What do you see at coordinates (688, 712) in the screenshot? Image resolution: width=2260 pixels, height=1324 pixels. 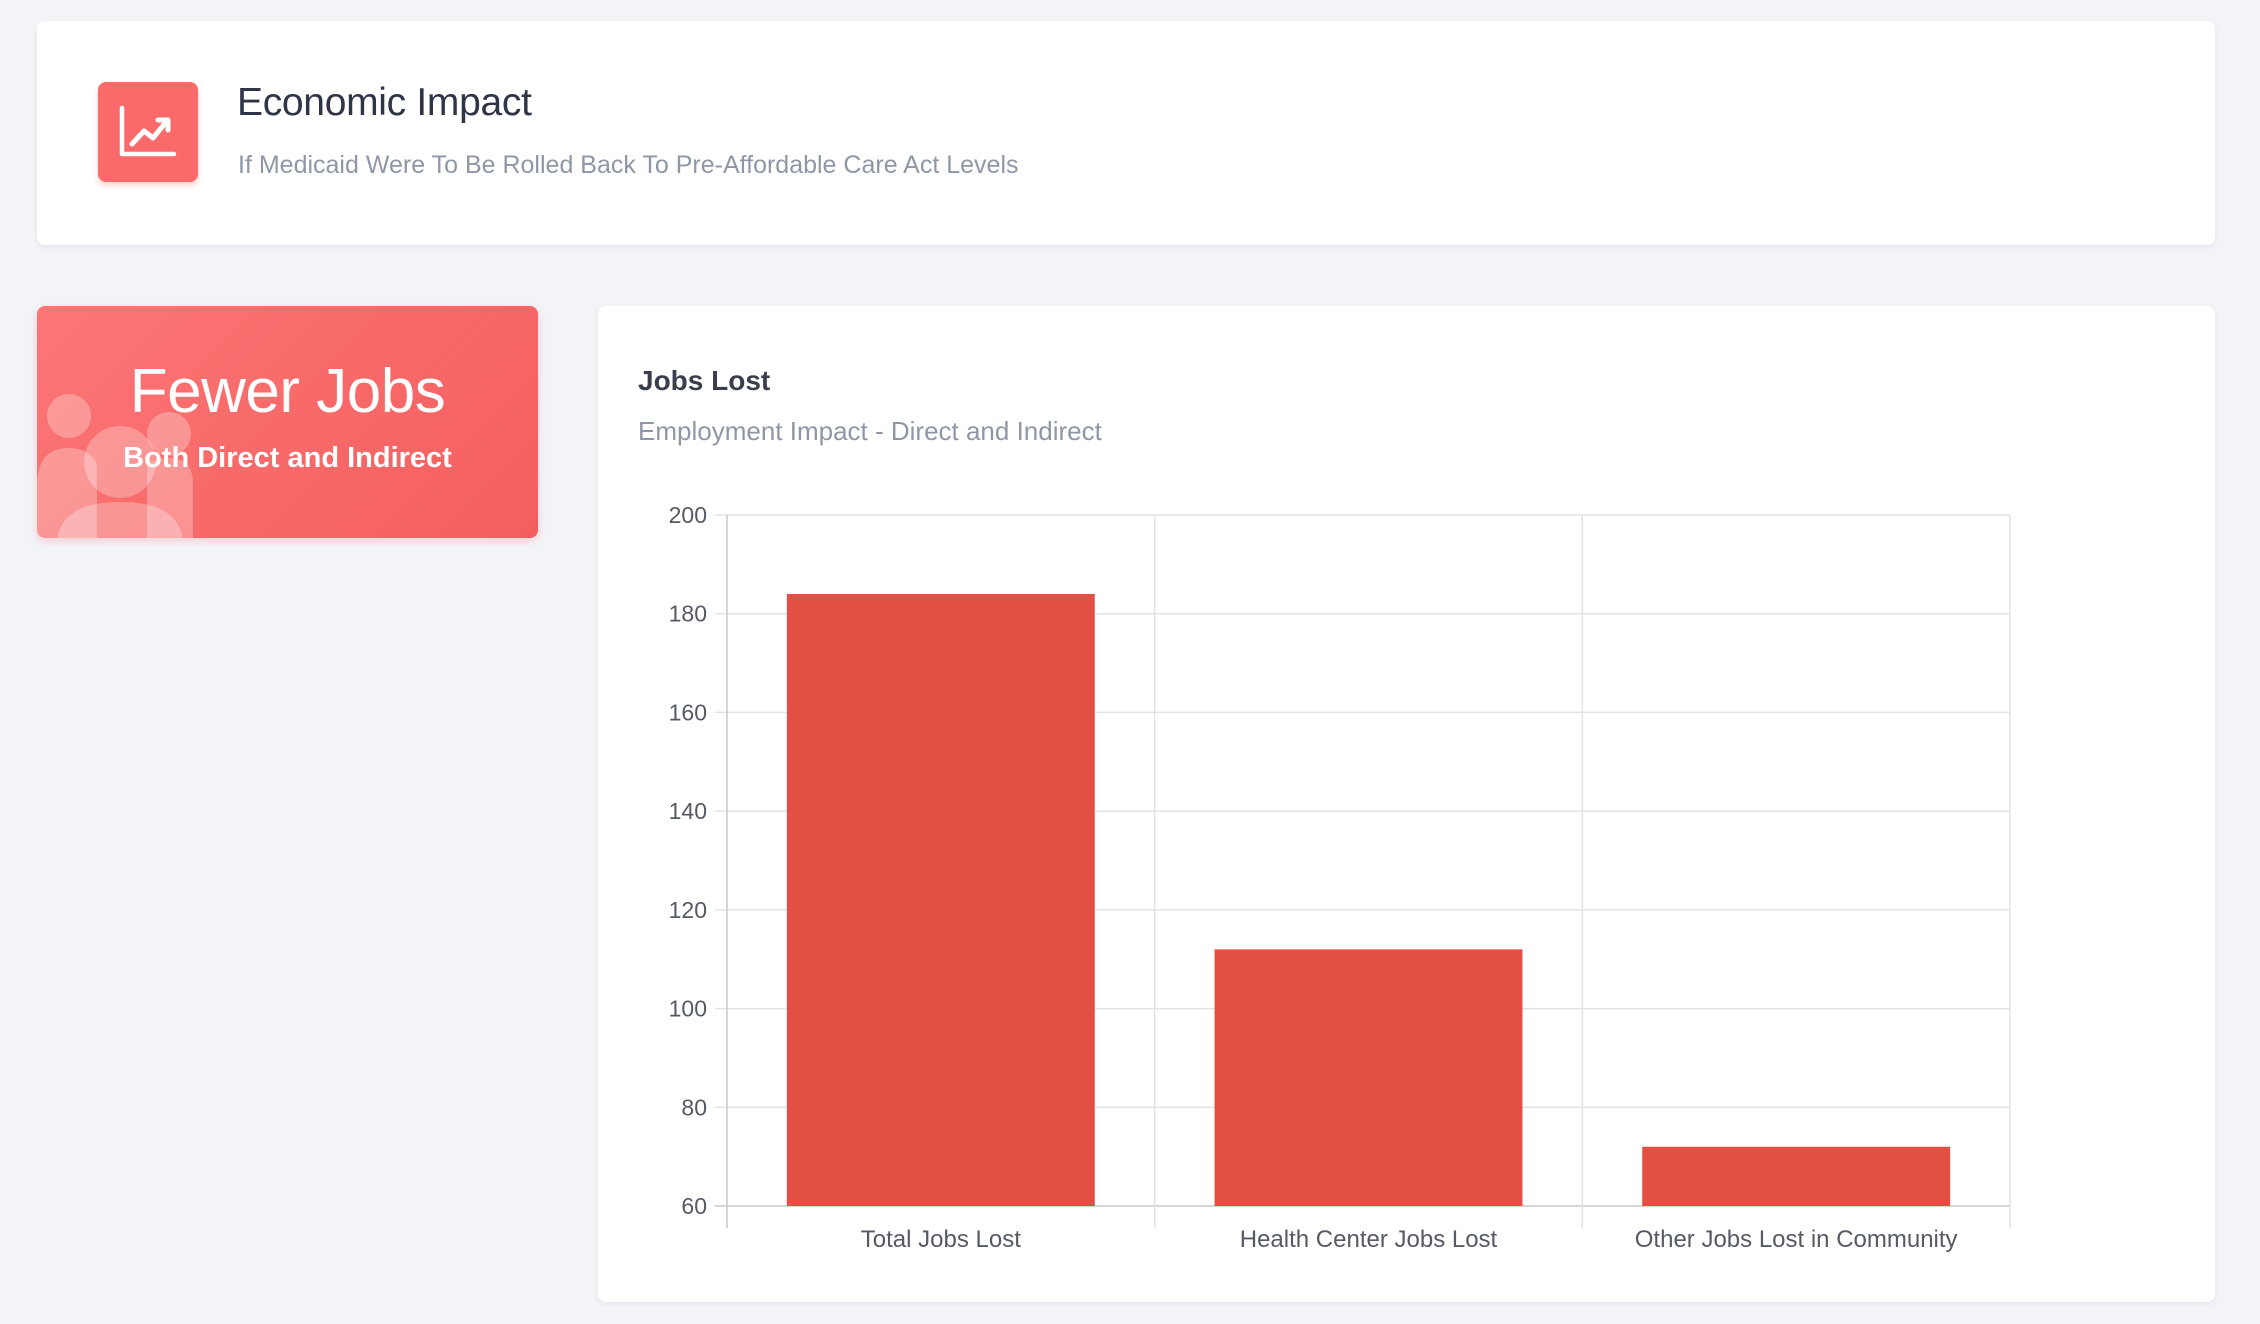 I see `y-tick-label: 160` at bounding box center [688, 712].